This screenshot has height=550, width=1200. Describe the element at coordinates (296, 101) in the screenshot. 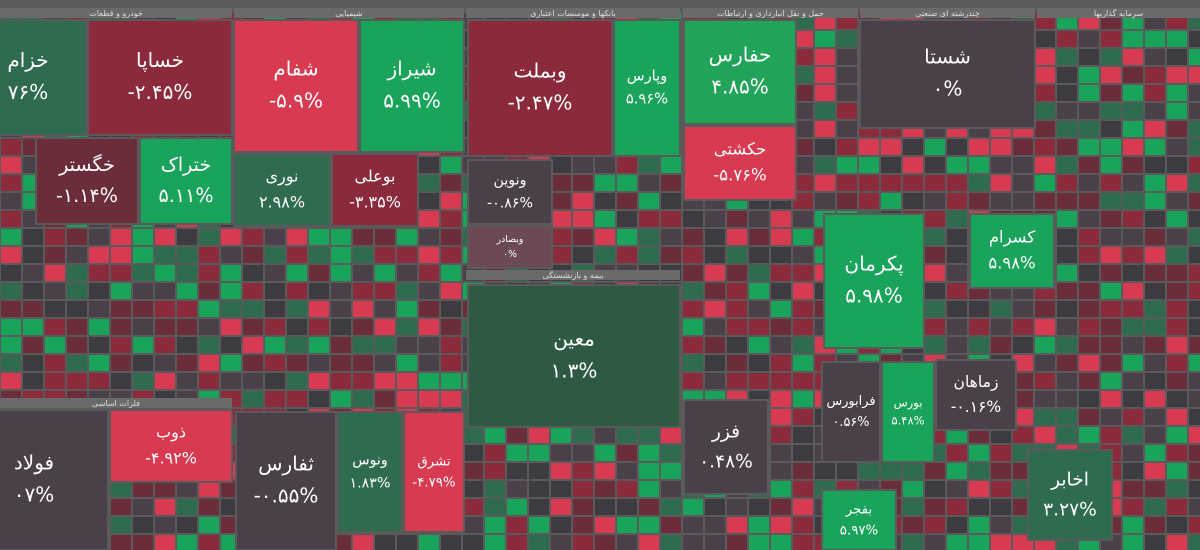

I see `stock-change: -۵.۹%` at that location.